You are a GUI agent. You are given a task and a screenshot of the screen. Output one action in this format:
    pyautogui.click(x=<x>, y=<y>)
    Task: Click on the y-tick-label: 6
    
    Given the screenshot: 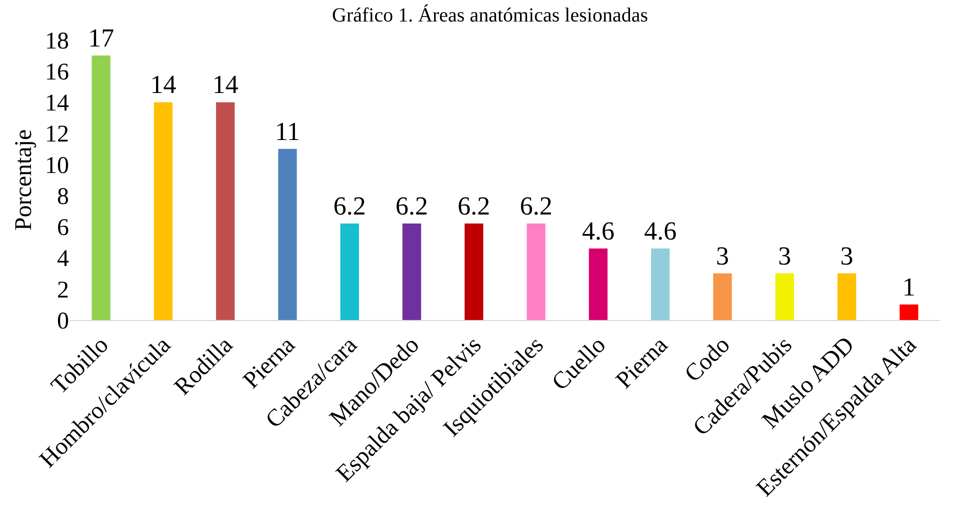 What is the action you would take?
    pyautogui.click(x=63, y=228)
    